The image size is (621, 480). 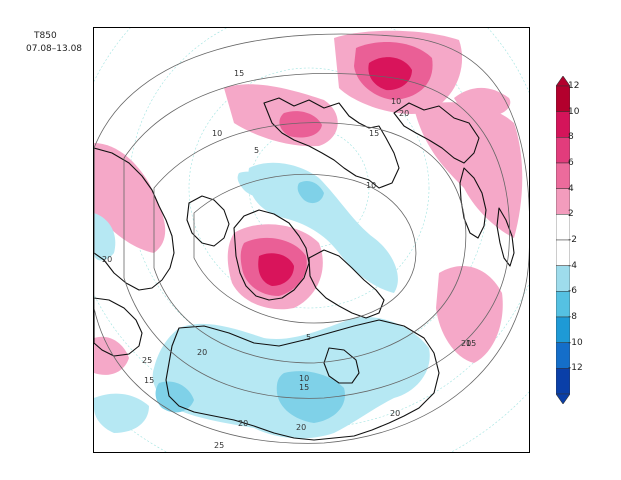 I want to click on coastline-europe, so click(x=134, y=219).